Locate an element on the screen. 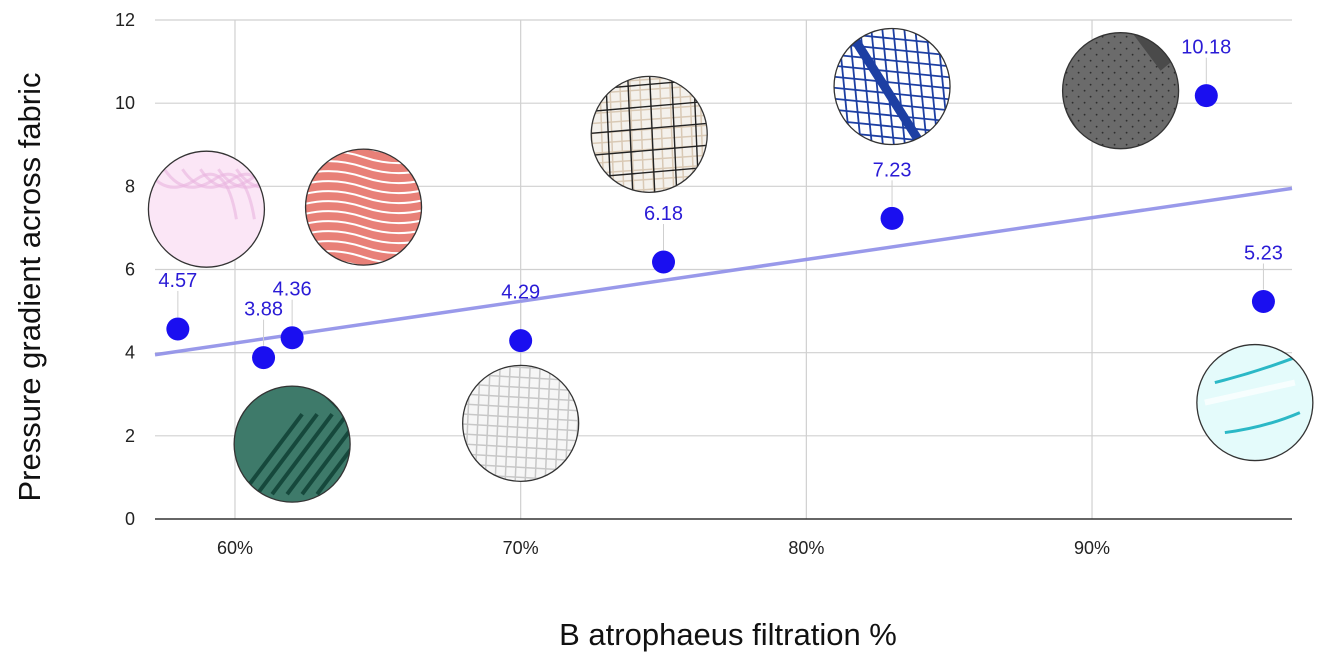 This screenshot has height=656, width=1333. y-tick-label: 8 is located at coordinates (130, 186).